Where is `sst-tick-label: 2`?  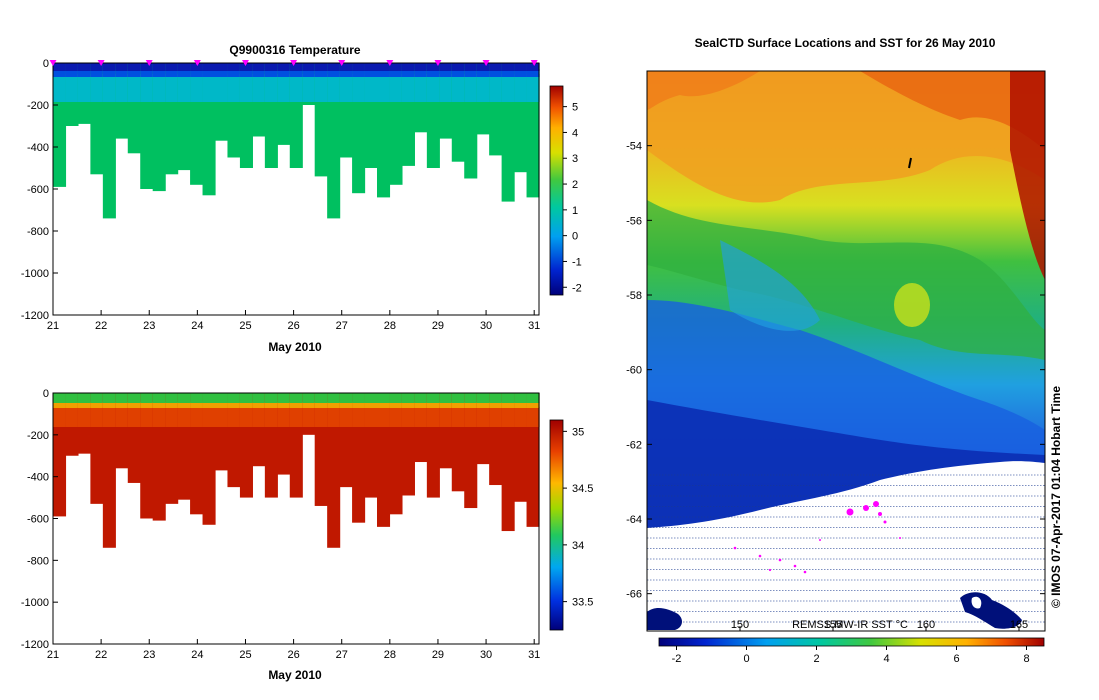
sst-tick-label: 2 is located at coordinates (816, 659).